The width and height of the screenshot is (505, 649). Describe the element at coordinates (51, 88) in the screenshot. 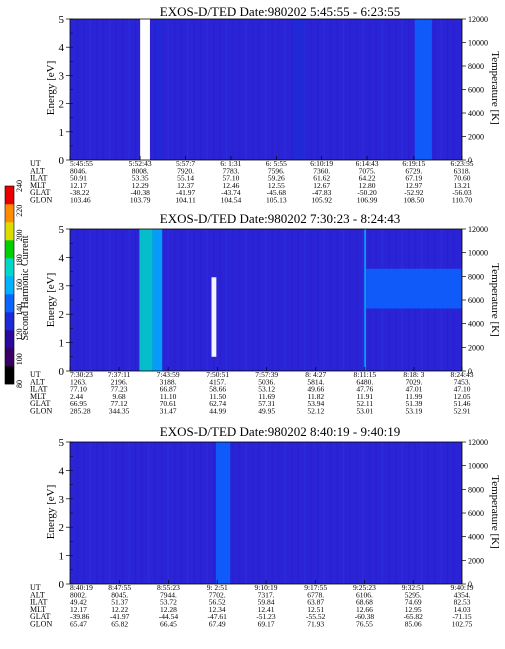

I see `panel-1-ylabel: Energy [eV]` at that location.